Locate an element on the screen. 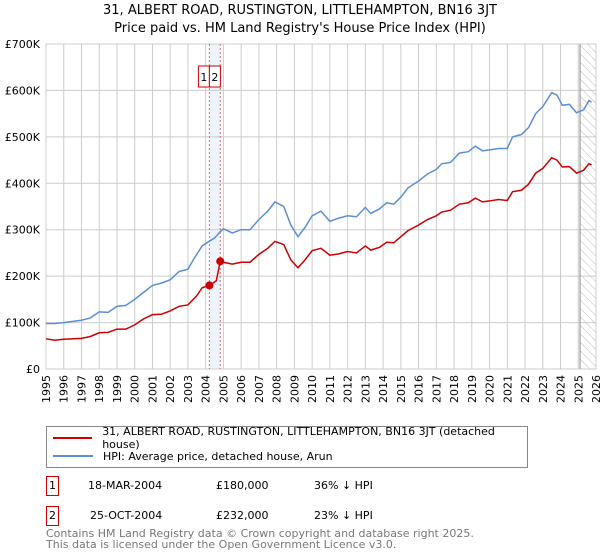 The height and width of the screenshot is (560, 600). x-tick-label: 2015 is located at coordinates (401, 389).